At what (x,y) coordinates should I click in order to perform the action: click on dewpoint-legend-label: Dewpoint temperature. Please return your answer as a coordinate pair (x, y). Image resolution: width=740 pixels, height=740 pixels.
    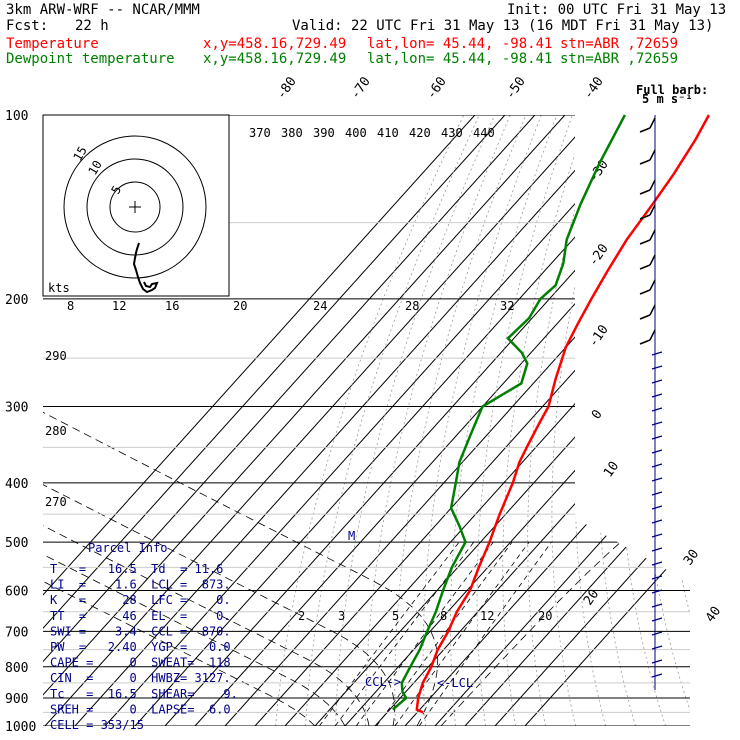
    Looking at the image, I should click on (90, 59).